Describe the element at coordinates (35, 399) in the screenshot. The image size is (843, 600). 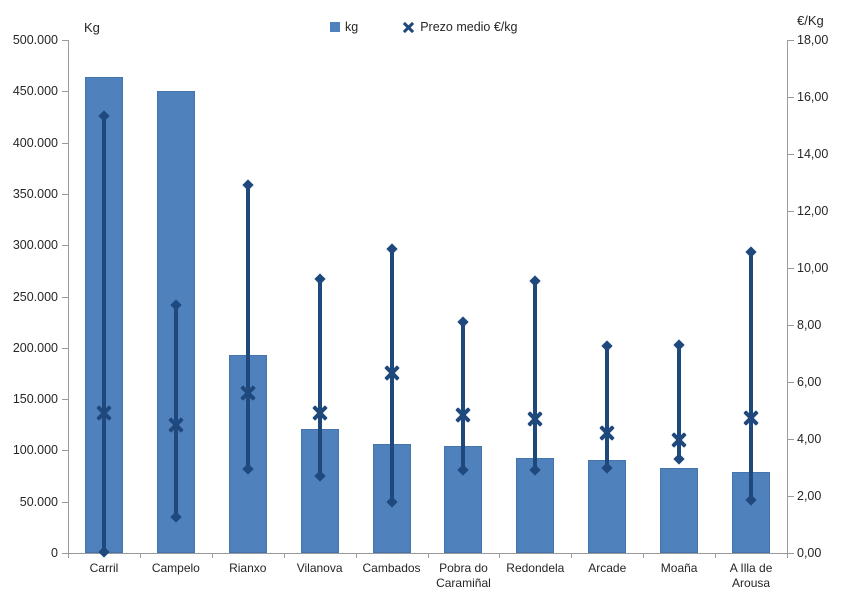
I see `y-left-tick-label: 150.000` at that location.